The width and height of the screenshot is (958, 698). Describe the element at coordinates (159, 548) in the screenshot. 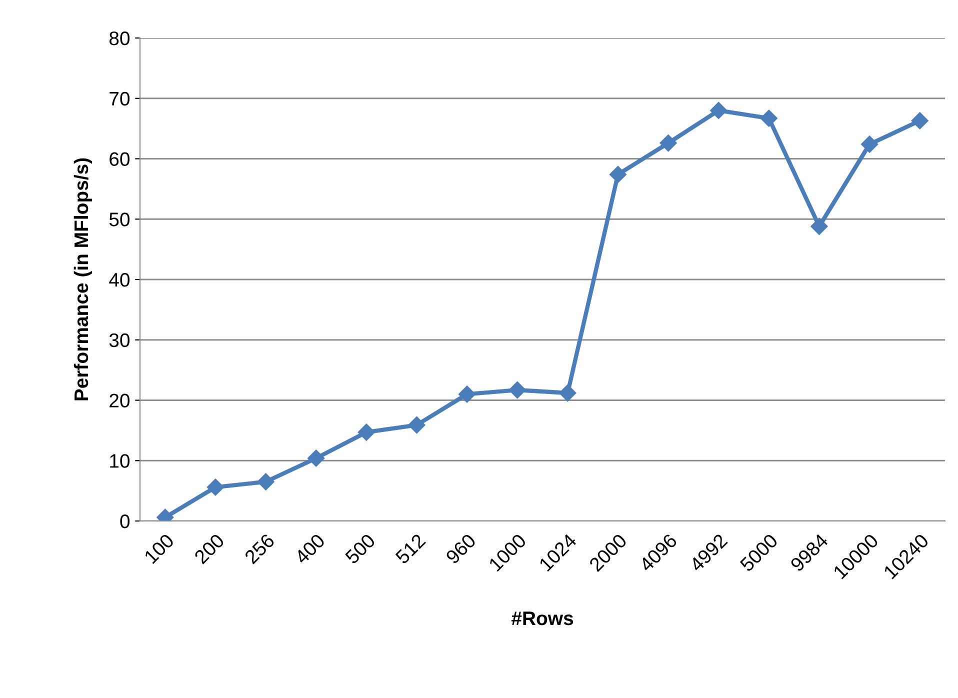

I see `x-tick-label: 100` at that location.